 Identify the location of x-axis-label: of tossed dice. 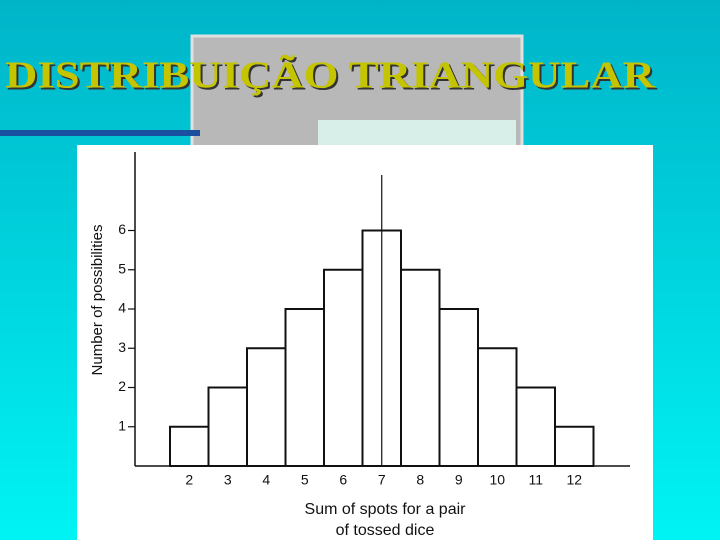
(385, 530).